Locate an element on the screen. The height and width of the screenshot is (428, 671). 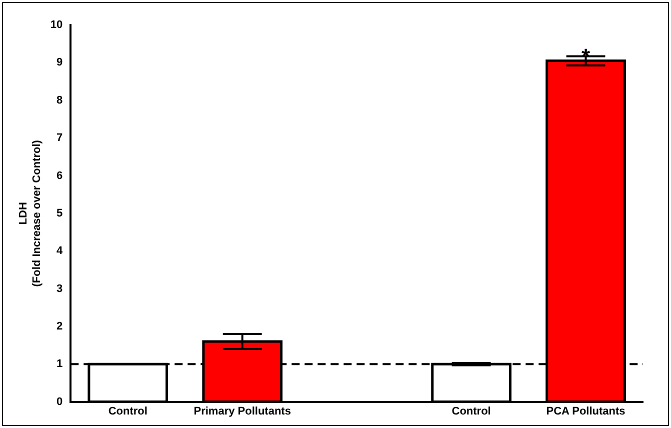
y-tick-label: 4 is located at coordinates (60, 251).